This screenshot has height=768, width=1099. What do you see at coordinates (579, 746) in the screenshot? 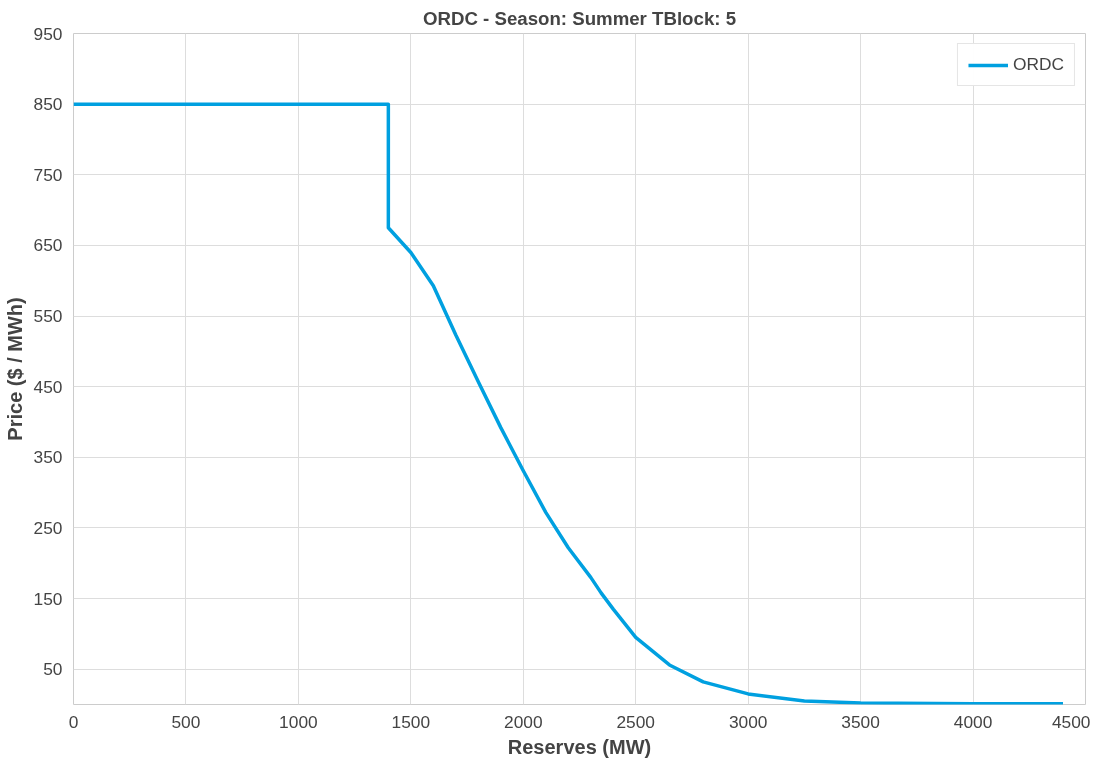
I see `x-axis-title: Reserves (MW)` at bounding box center [579, 746].